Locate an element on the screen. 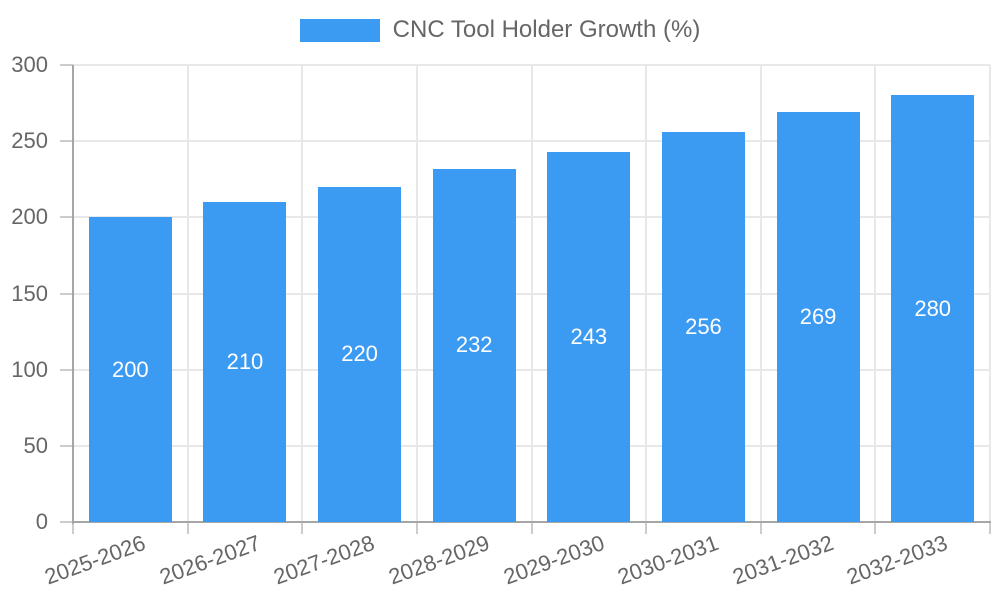  x-axis-label: 2026-2027 is located at coordinates (210, 560).